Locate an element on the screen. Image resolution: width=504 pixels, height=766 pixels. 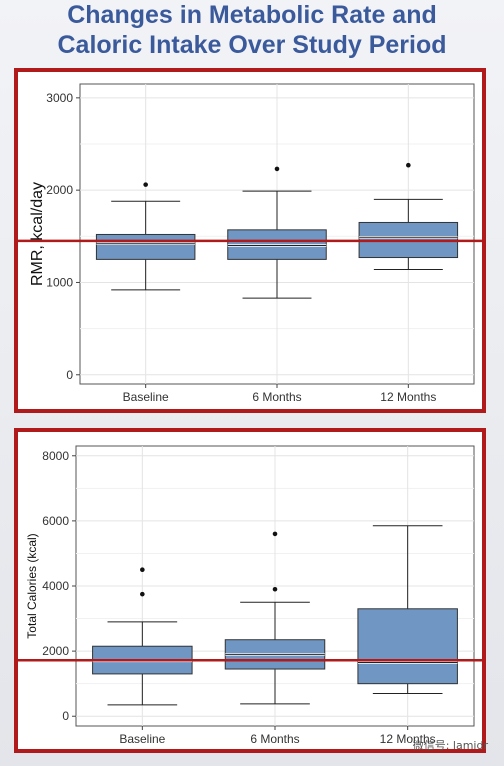
y-axis-label: RMR, kcal/day is located at coordinates (37, 234).